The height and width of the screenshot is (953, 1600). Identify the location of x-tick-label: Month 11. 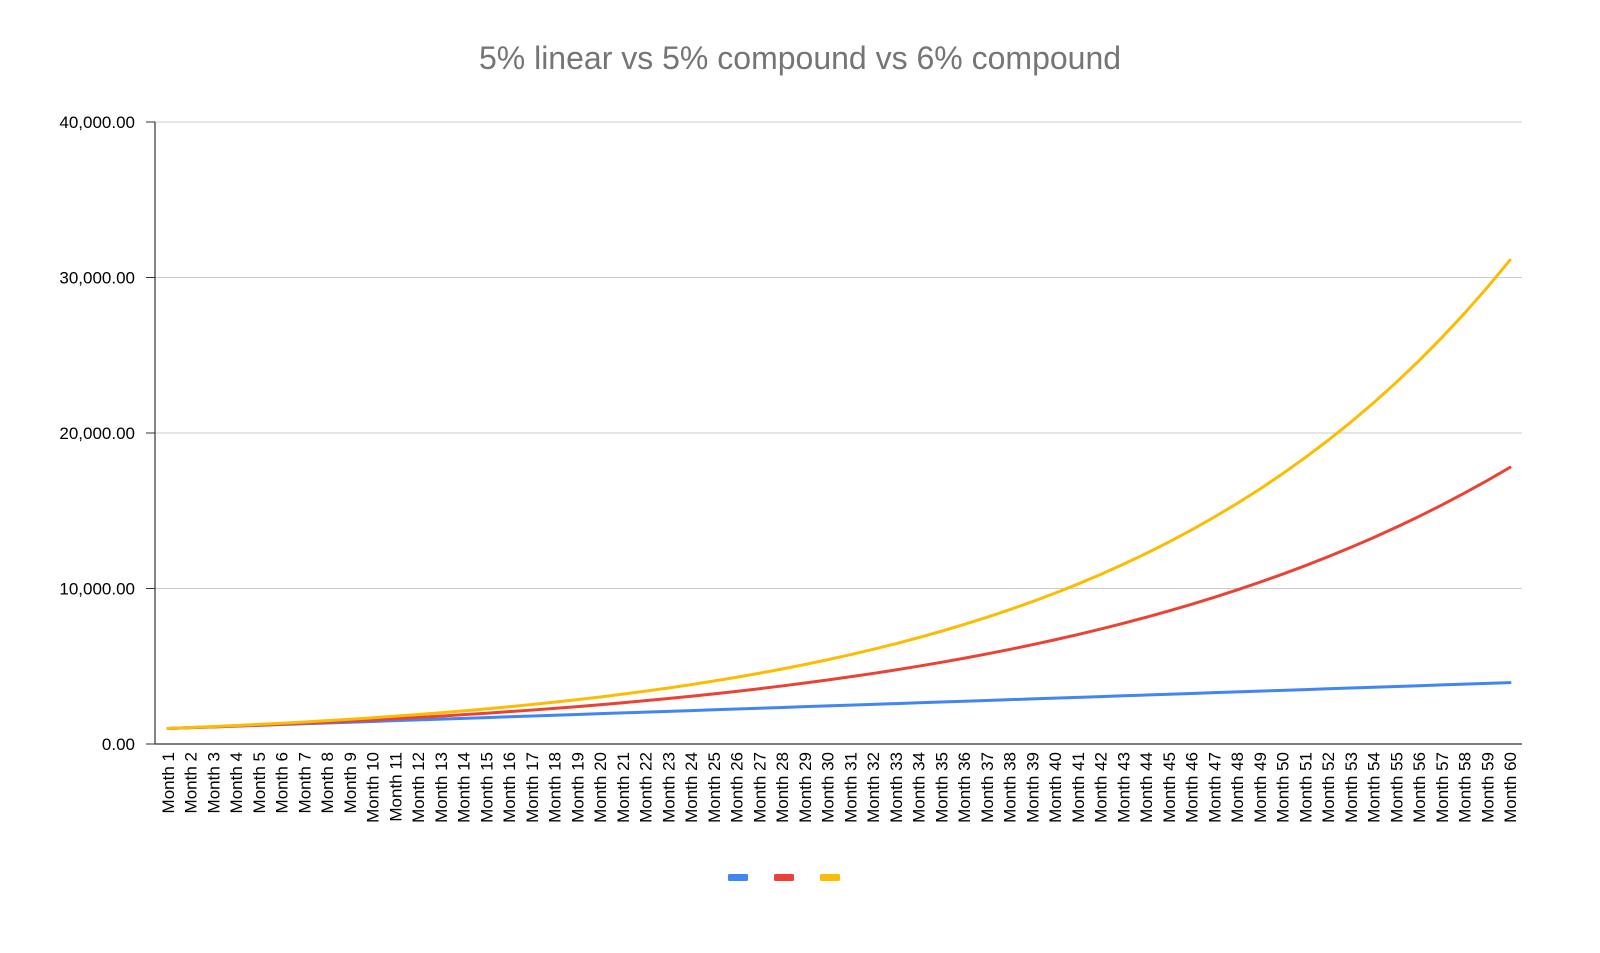
(395, 787).